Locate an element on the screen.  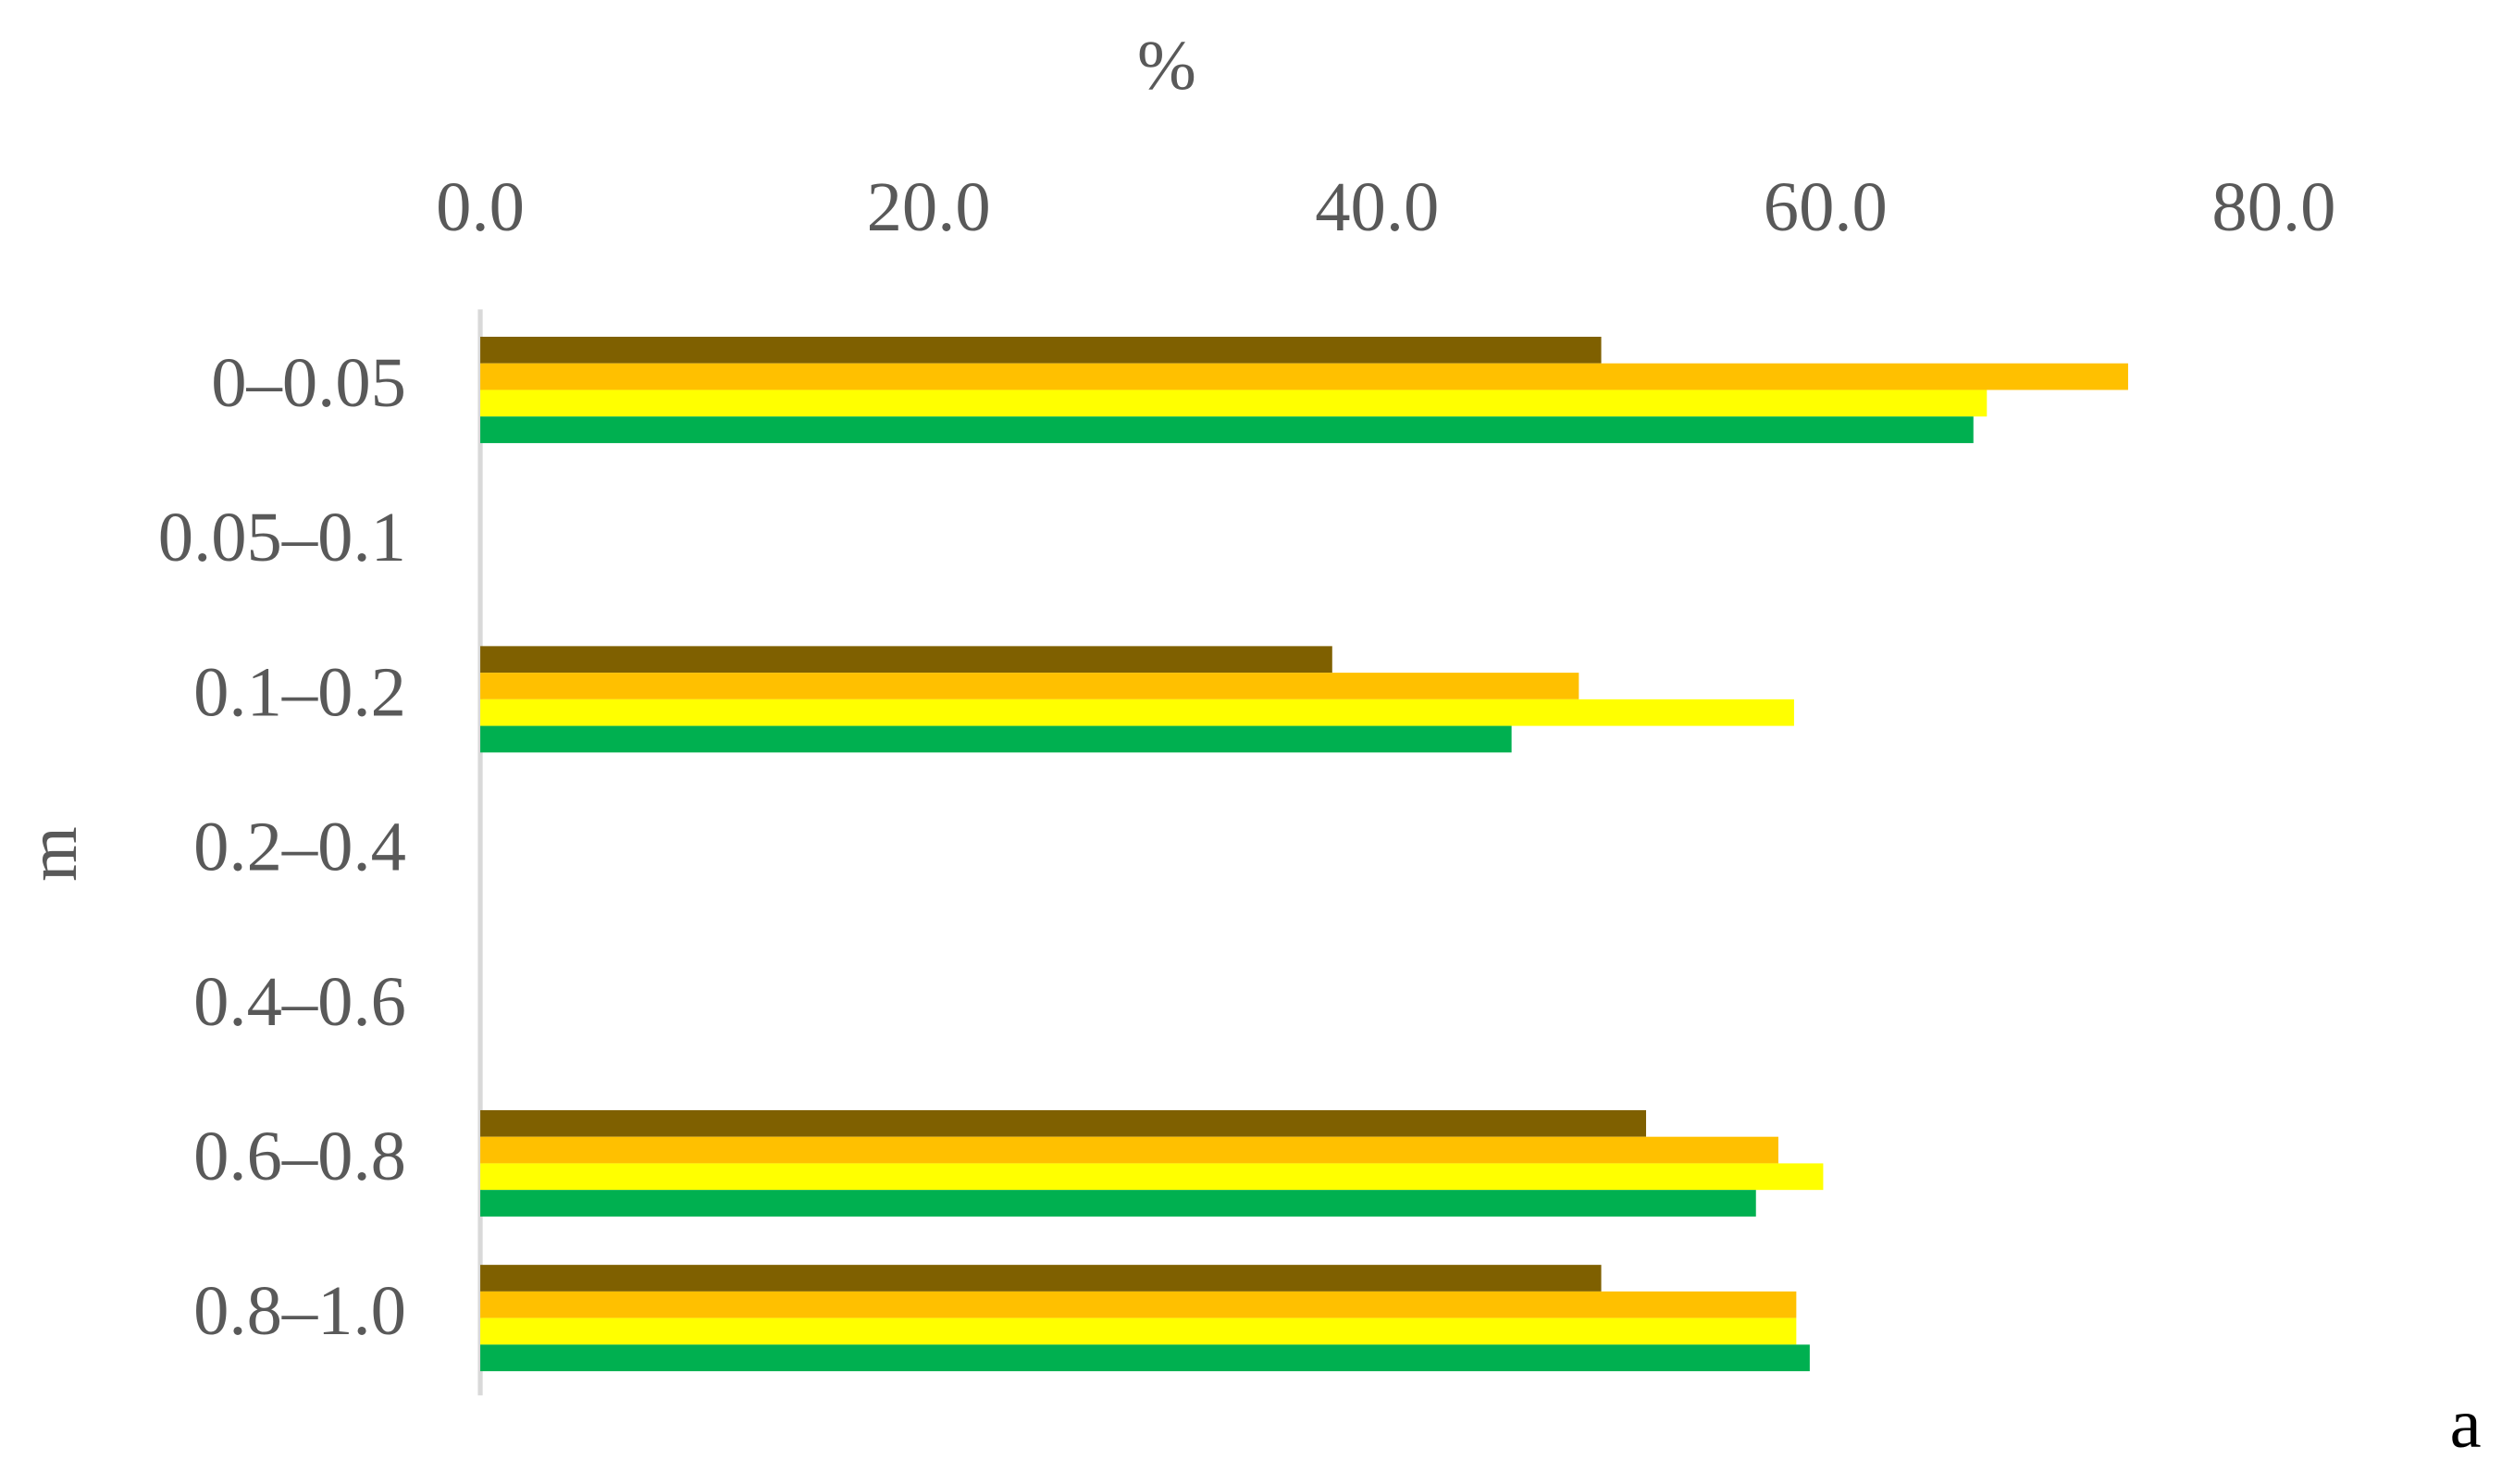
x-tick-label: 0.0 is located at coordinates (480, 206).